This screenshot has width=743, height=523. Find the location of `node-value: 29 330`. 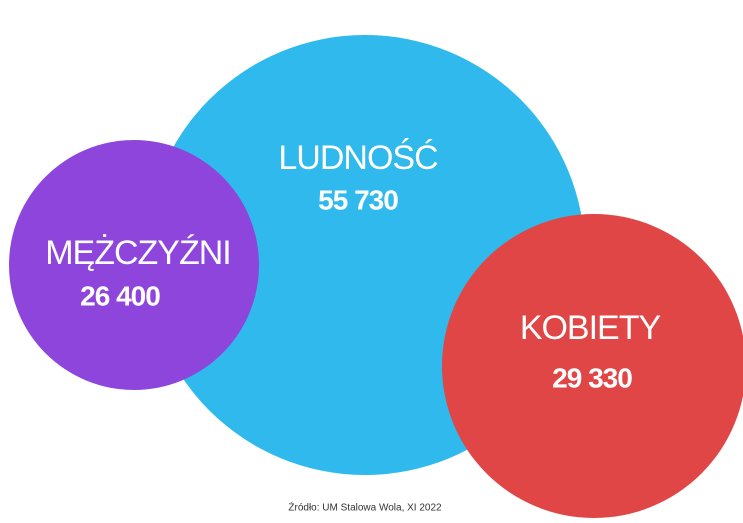

node-value: 29 330 is located at coordinates (592, 377).